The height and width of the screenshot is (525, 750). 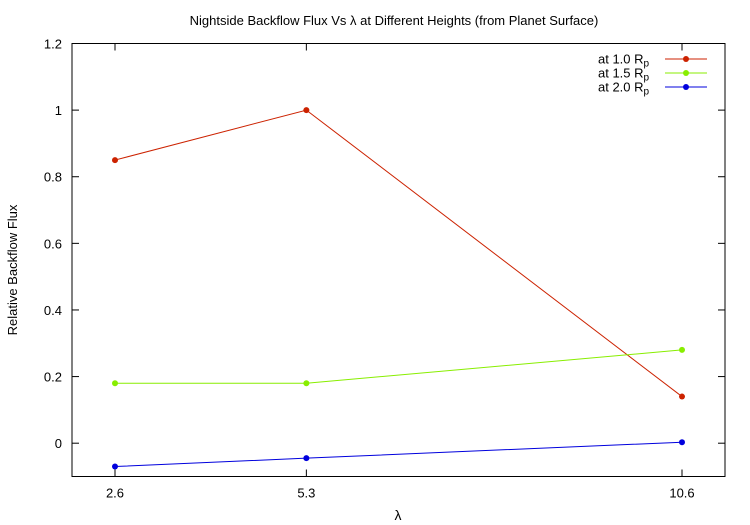 What do you see at coordinates (53, 243) in the screenshot?
I see `y-tick-label: 0.6` at bounding box center [53, 243].